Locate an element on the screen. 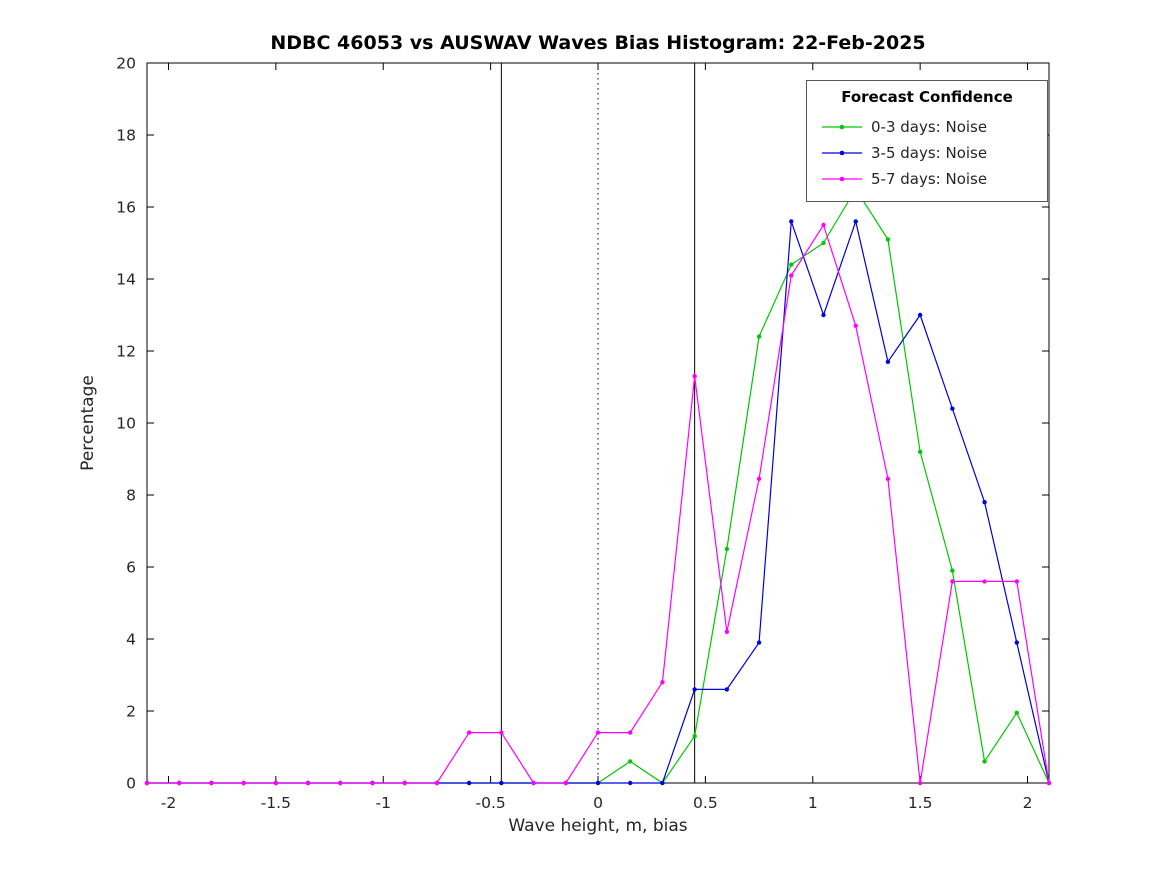  x-tick-label: 1.5 is located at coordinates (920, 803).